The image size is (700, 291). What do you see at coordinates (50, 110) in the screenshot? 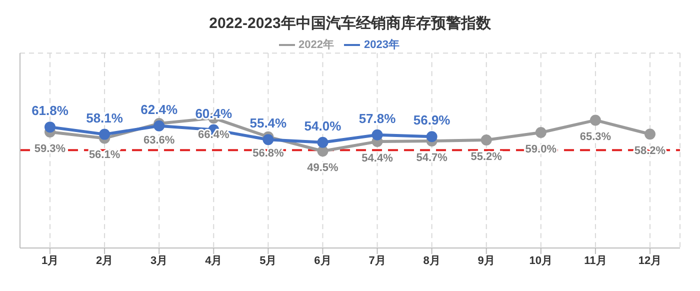
I see `data-label: 61.8%` at bounding box center [50, 110].